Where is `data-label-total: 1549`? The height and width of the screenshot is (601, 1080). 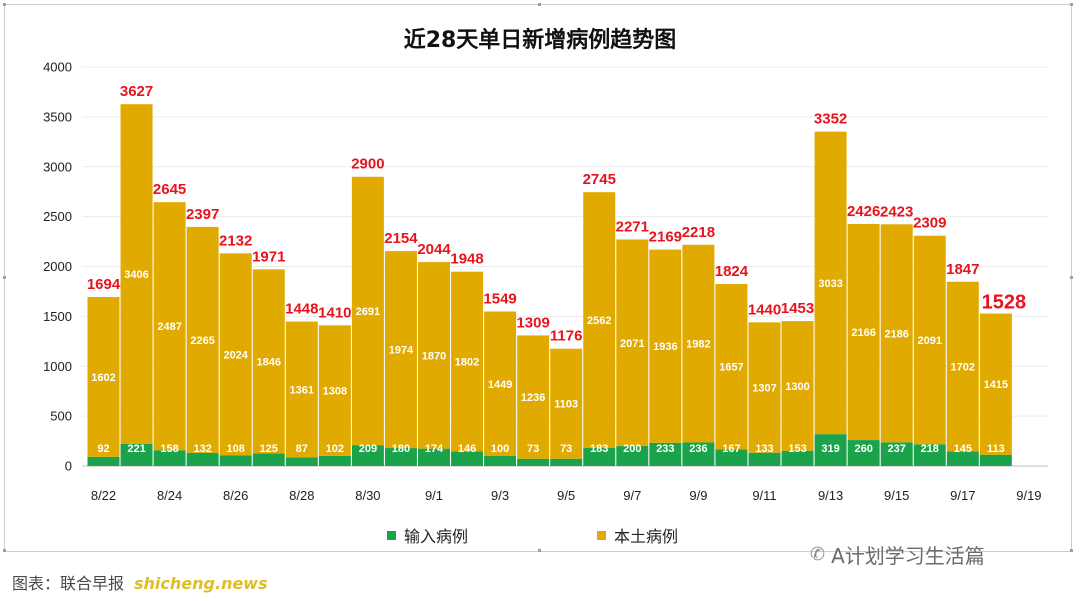 data-label-total: 1549 is located at coordinates (499, 298).